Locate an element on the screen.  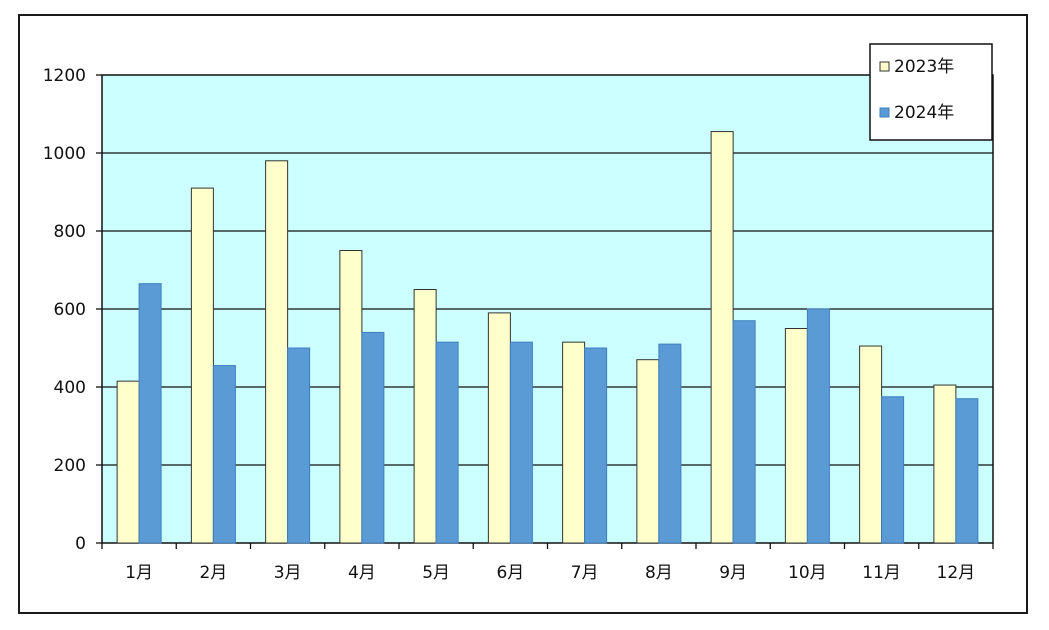
x-tick-label: 1月 is located at coordinates (139, 573).